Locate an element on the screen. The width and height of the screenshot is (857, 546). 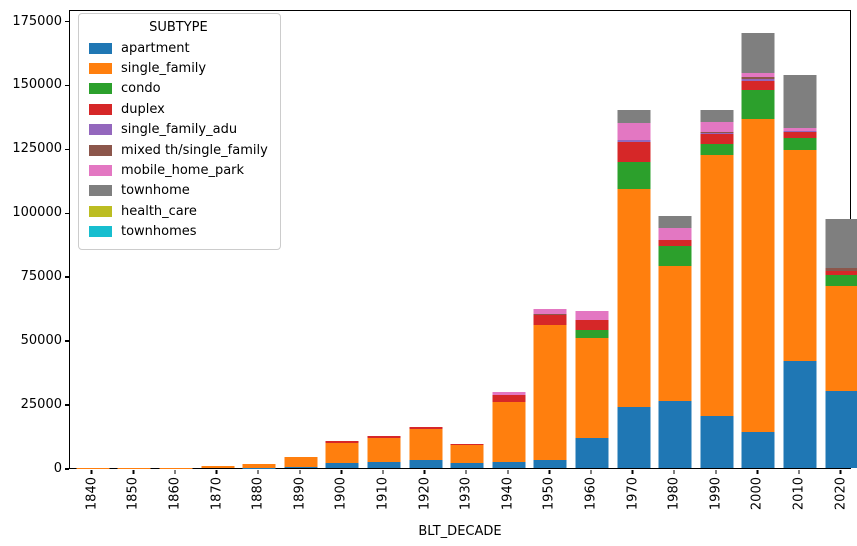
legend-item-duplex: duplex is located at coordinates (178, 109).